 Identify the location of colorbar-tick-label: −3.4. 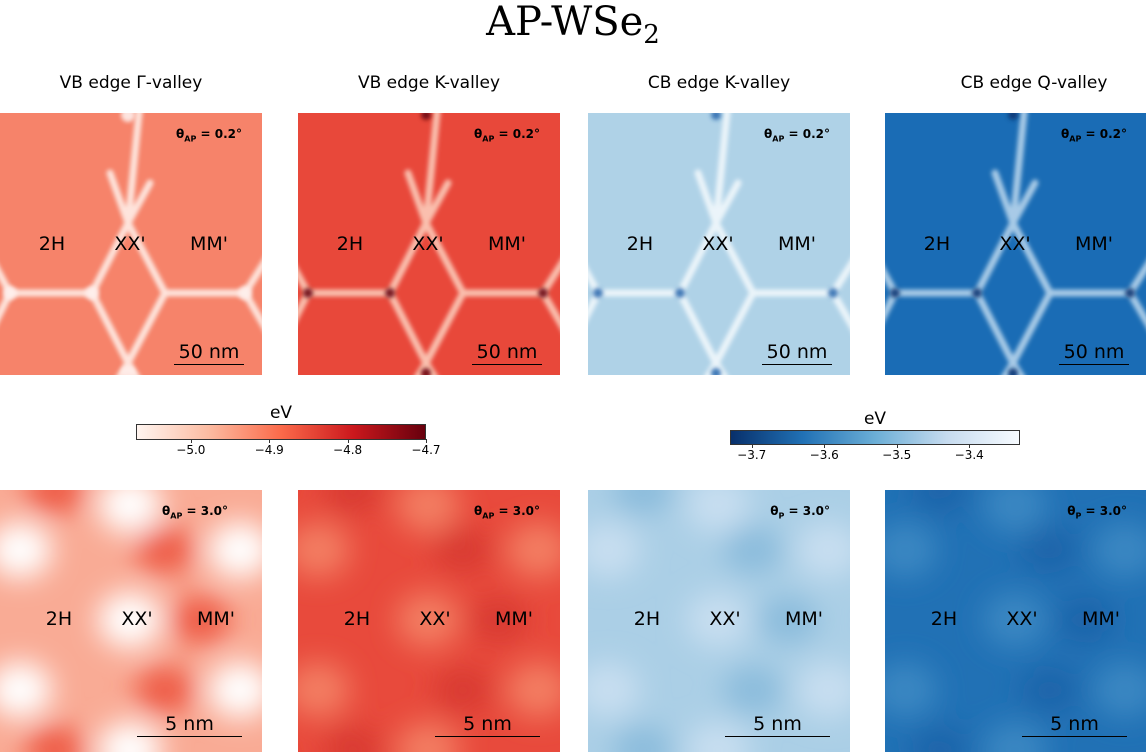
(969, 455).